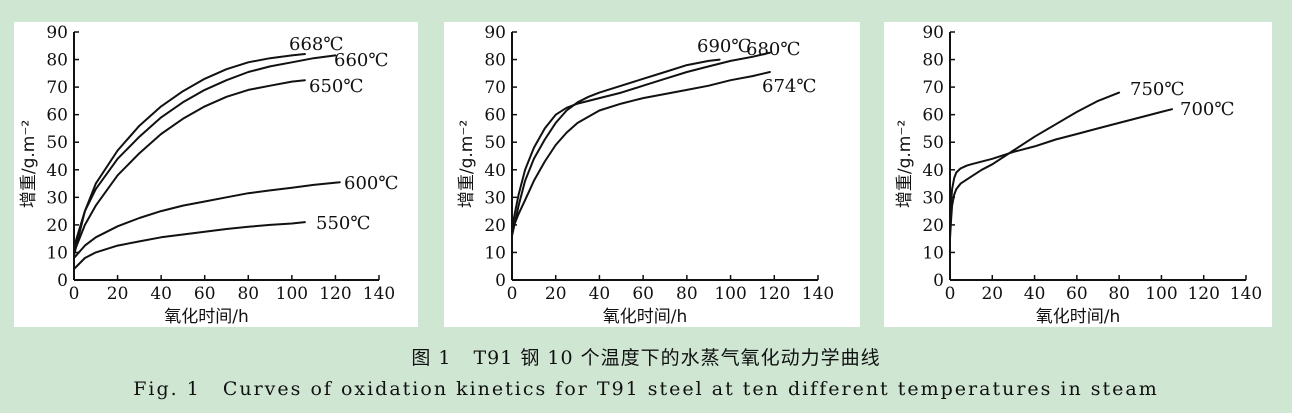  Describe the element at coordinates (167, 389) in the screenshot. I see `caption-en-label: Fig. 1` at that location.